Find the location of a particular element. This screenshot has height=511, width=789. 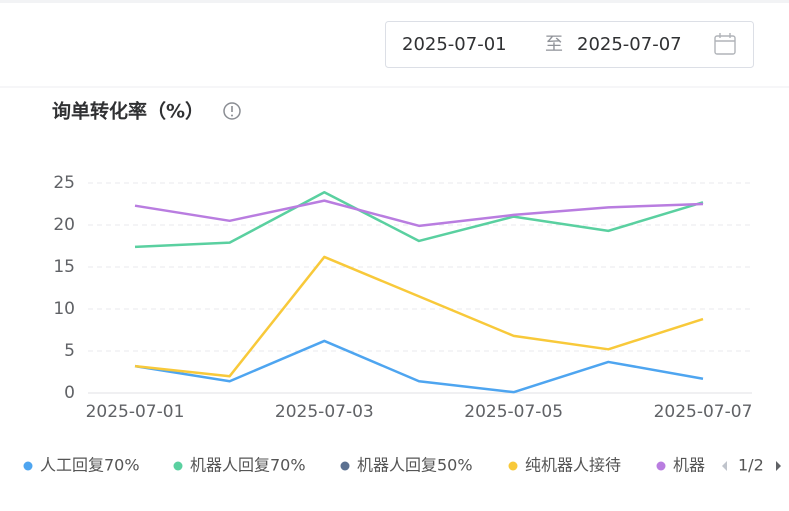

pager-next is located at coordinates (778, 466).